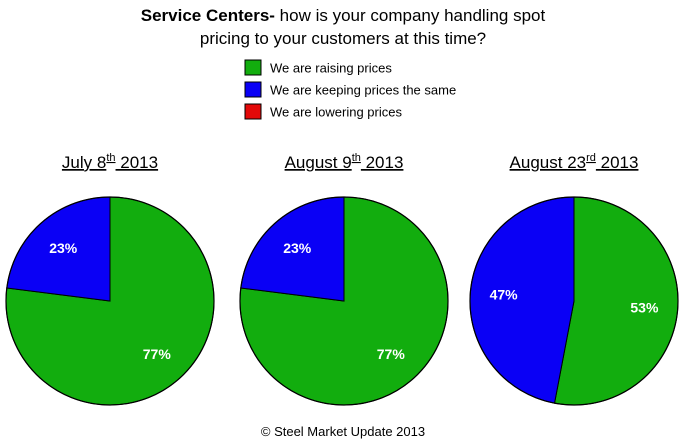 This screenshot has height=440, width=686. What do you see at coordinates (343, 431) in the screenshot?
I see `footer-copyright: © Steel Market Update 2013` at bounding box center [343, 431].